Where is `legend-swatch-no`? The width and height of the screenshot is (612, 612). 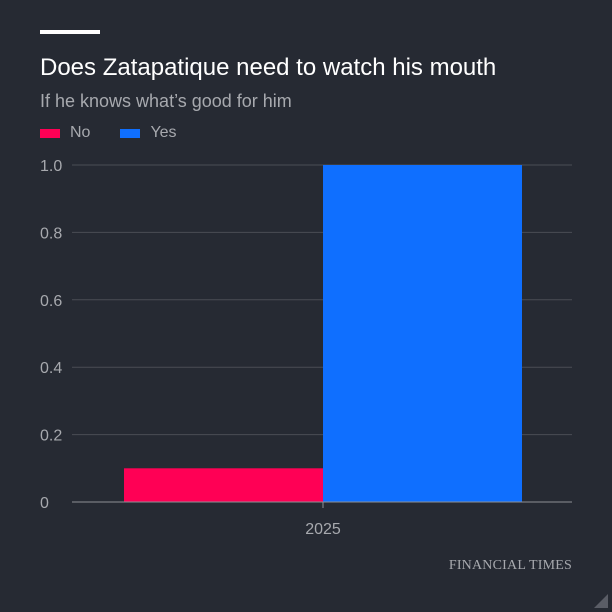
legend-swatch-no is located at coordinates (50, 133).